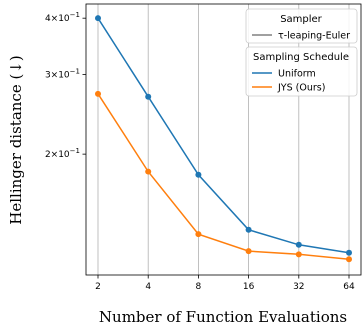 The height and width of the screenshot is (329, 362). I want to click on x-axis: 2 4 8 16 32 64, so click(225, 283).